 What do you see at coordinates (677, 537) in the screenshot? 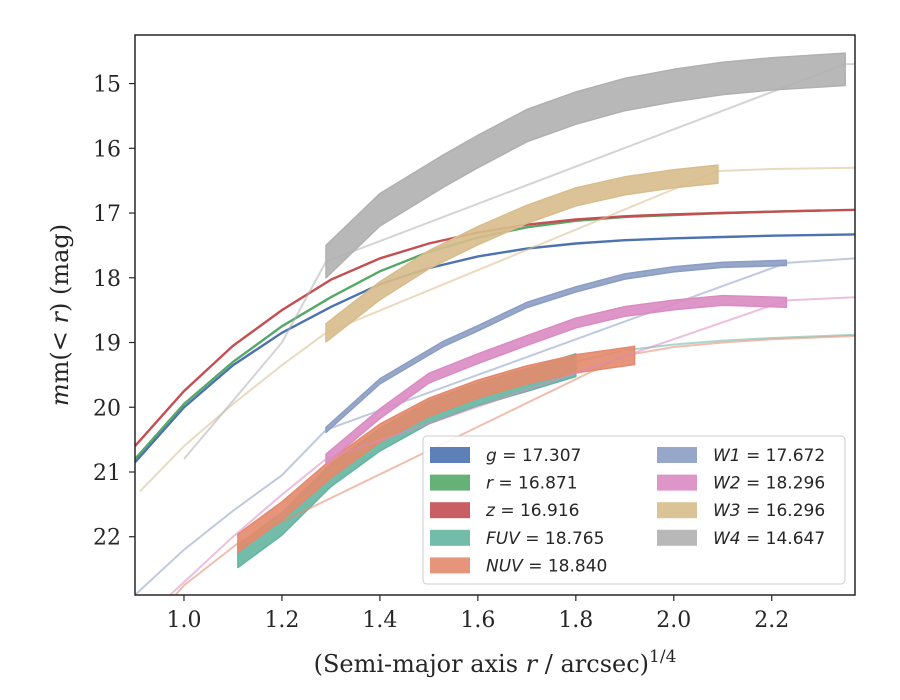
I see `legend-swatch-w4` at bounding box center [677, 537].